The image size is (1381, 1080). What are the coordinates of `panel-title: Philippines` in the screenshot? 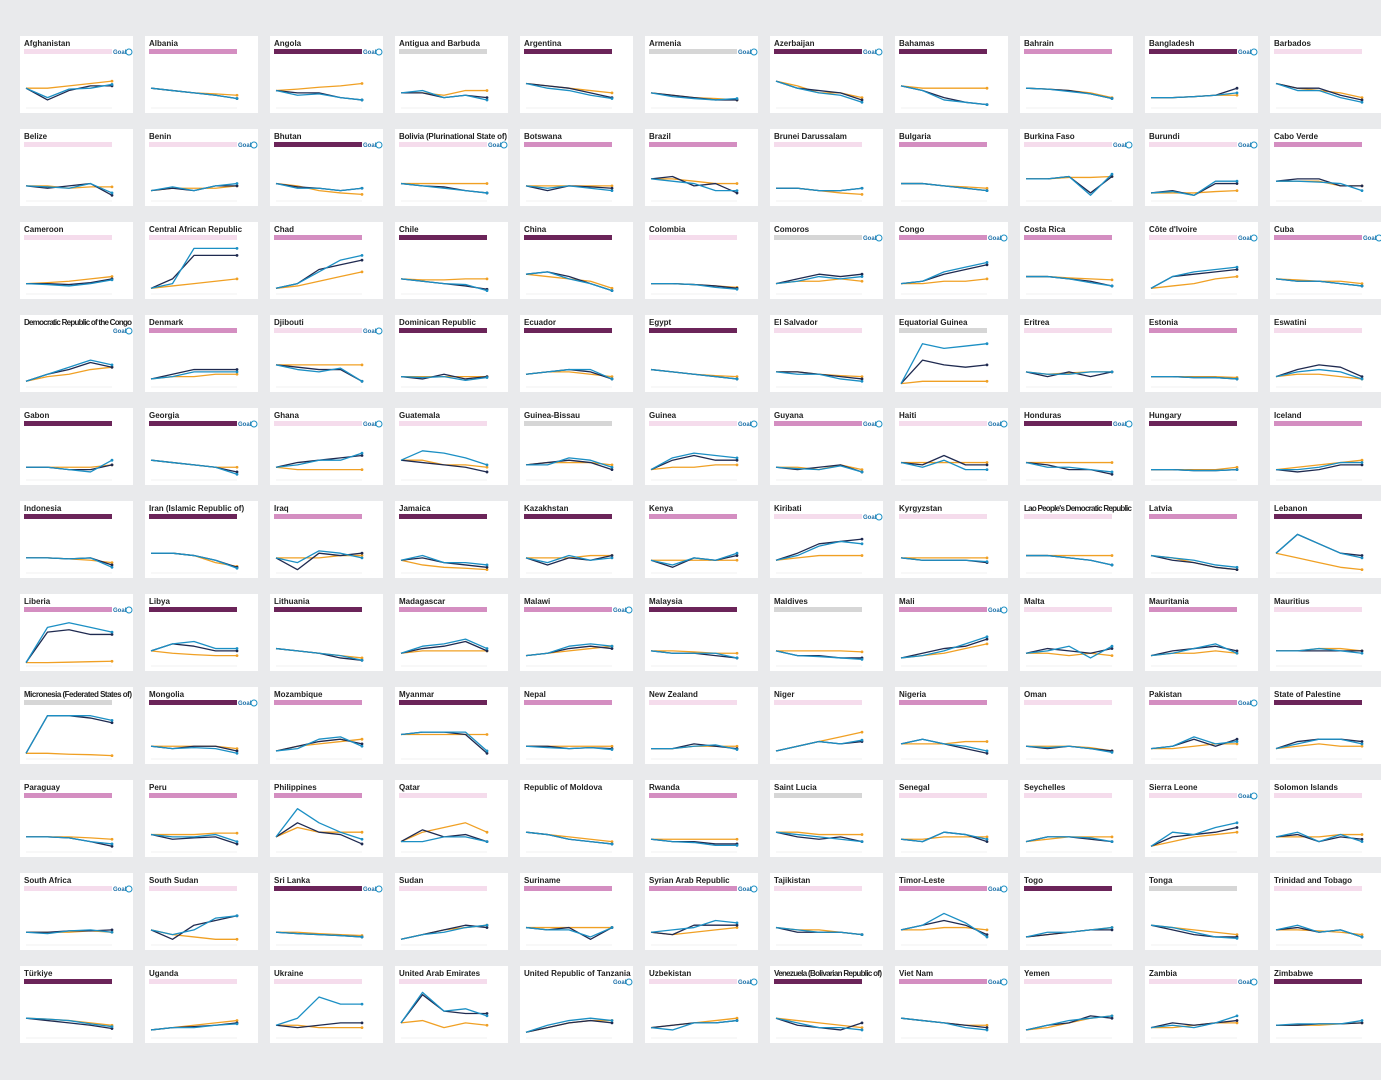 It's located at (295, 787).